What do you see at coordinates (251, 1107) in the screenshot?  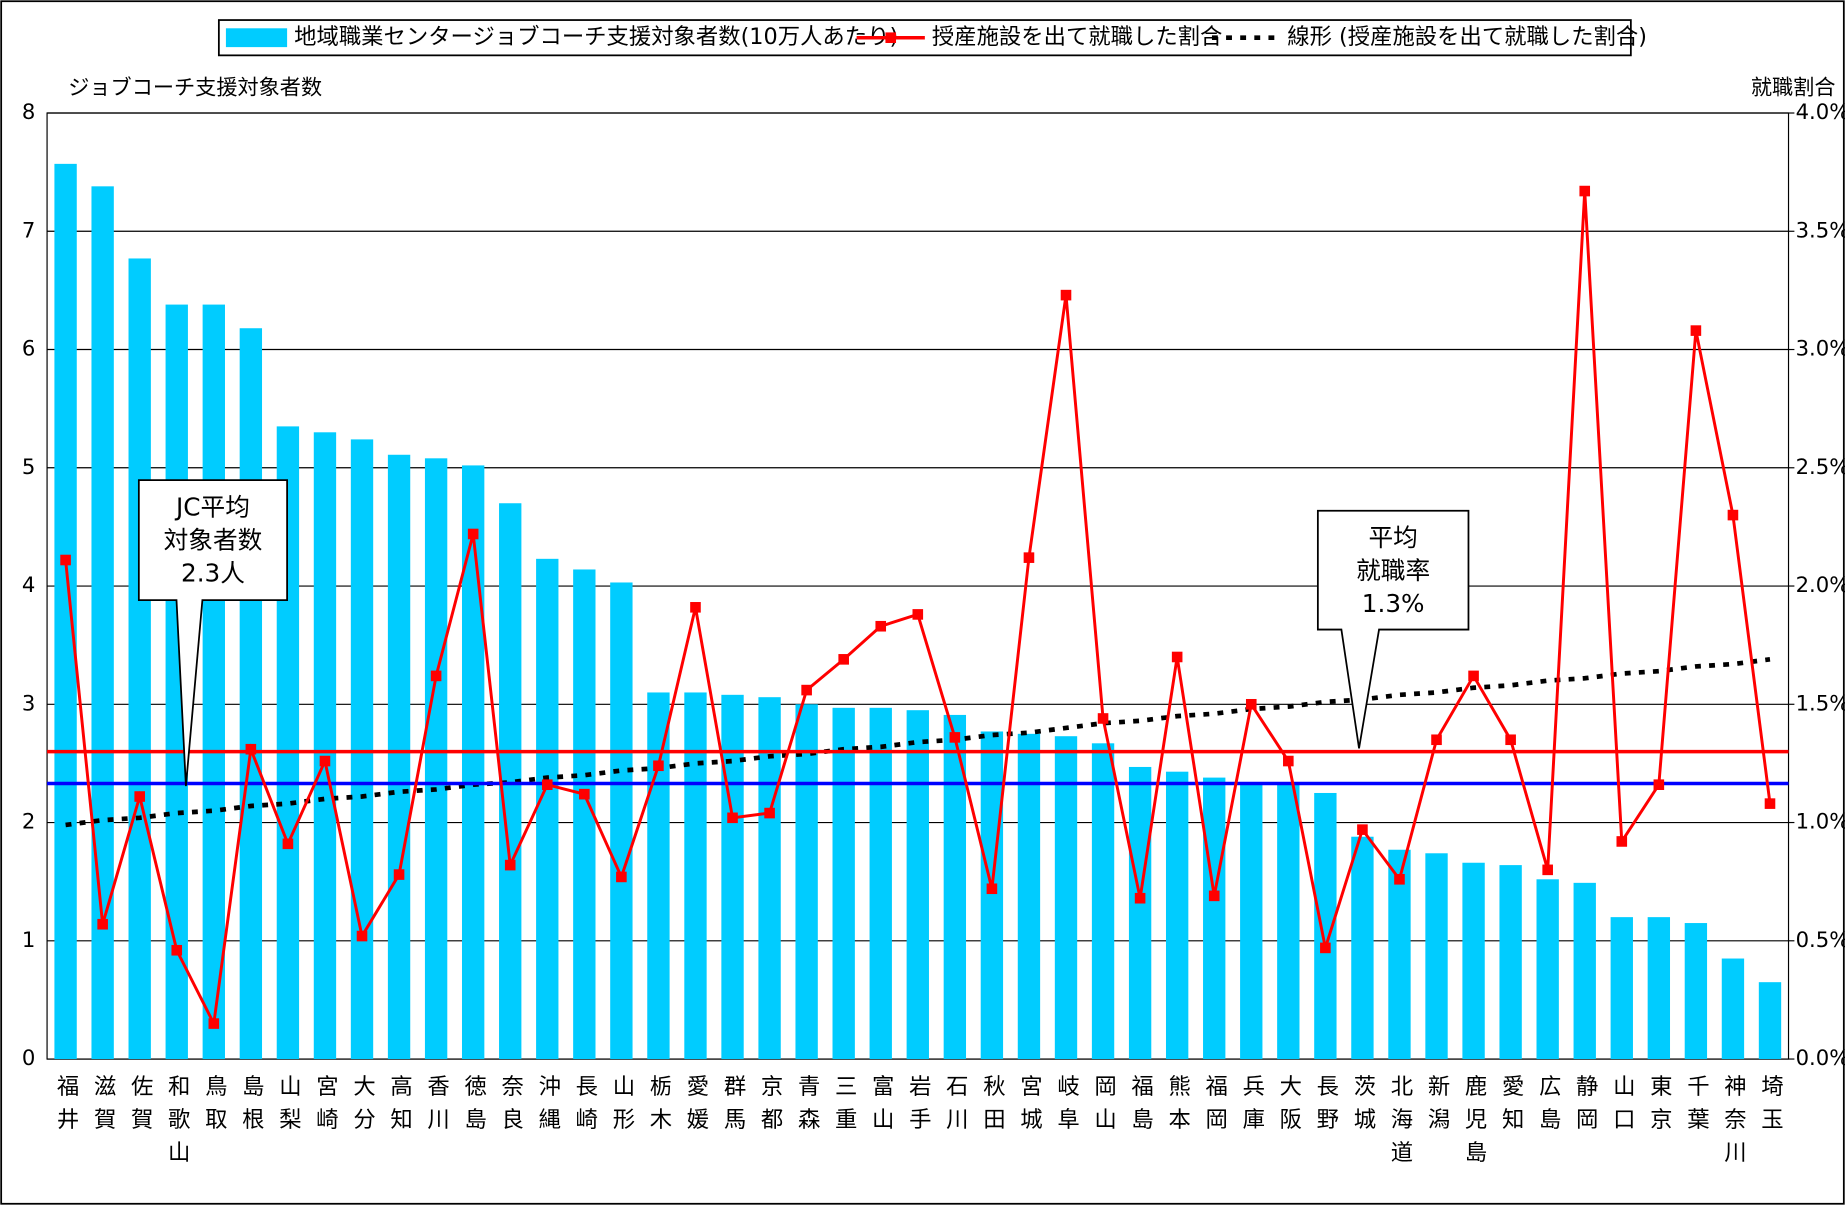 I see `x-tick-label: 島根` at bounding box center [251, 1107].